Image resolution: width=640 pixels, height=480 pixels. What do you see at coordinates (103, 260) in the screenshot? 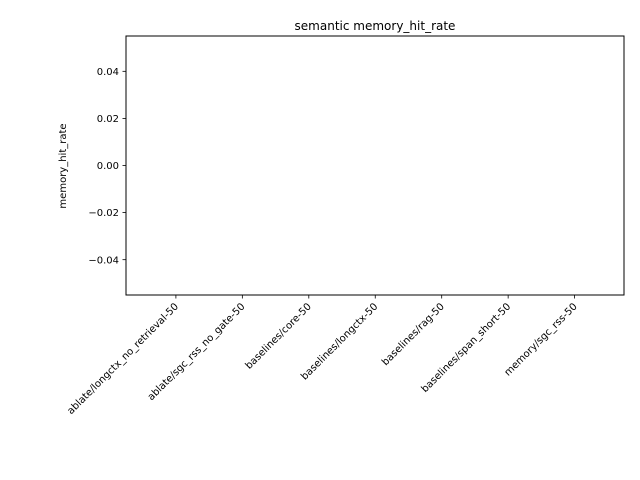
I see `y-tick-label-0: −0.04` at bounding box center [103, 260].